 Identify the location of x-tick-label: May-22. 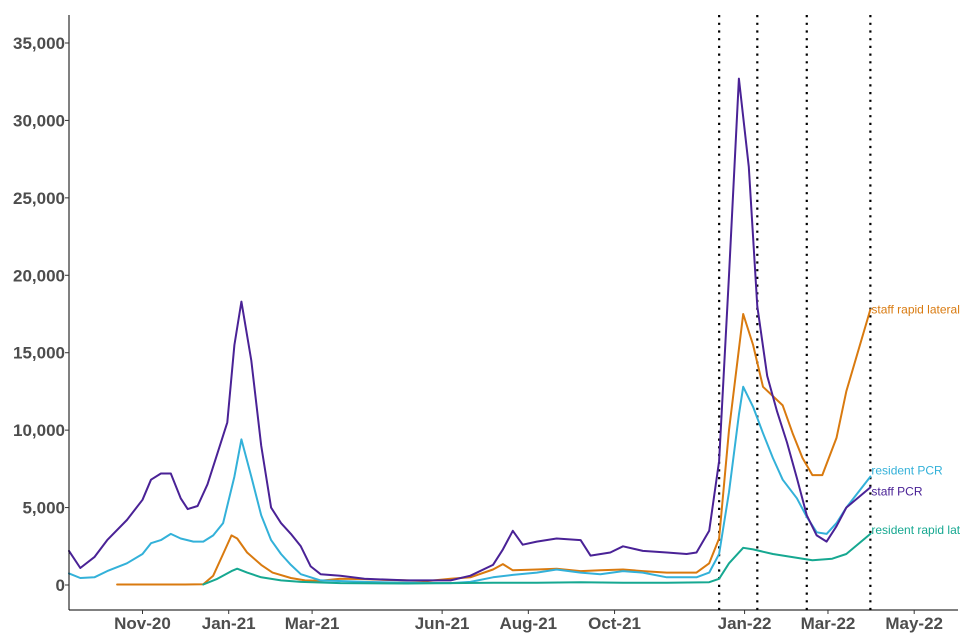
(914, 623).